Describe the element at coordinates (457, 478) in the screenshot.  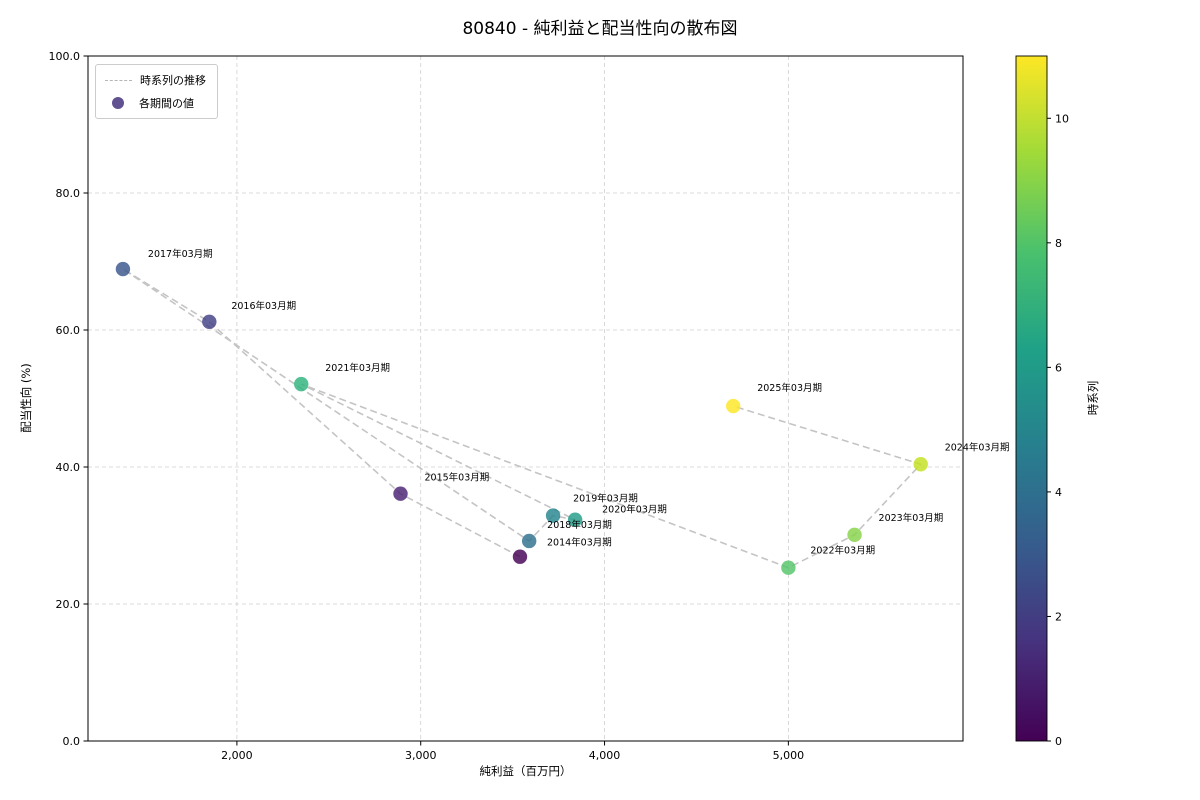
I see `point-annotation: 2015年03月期` at that location.